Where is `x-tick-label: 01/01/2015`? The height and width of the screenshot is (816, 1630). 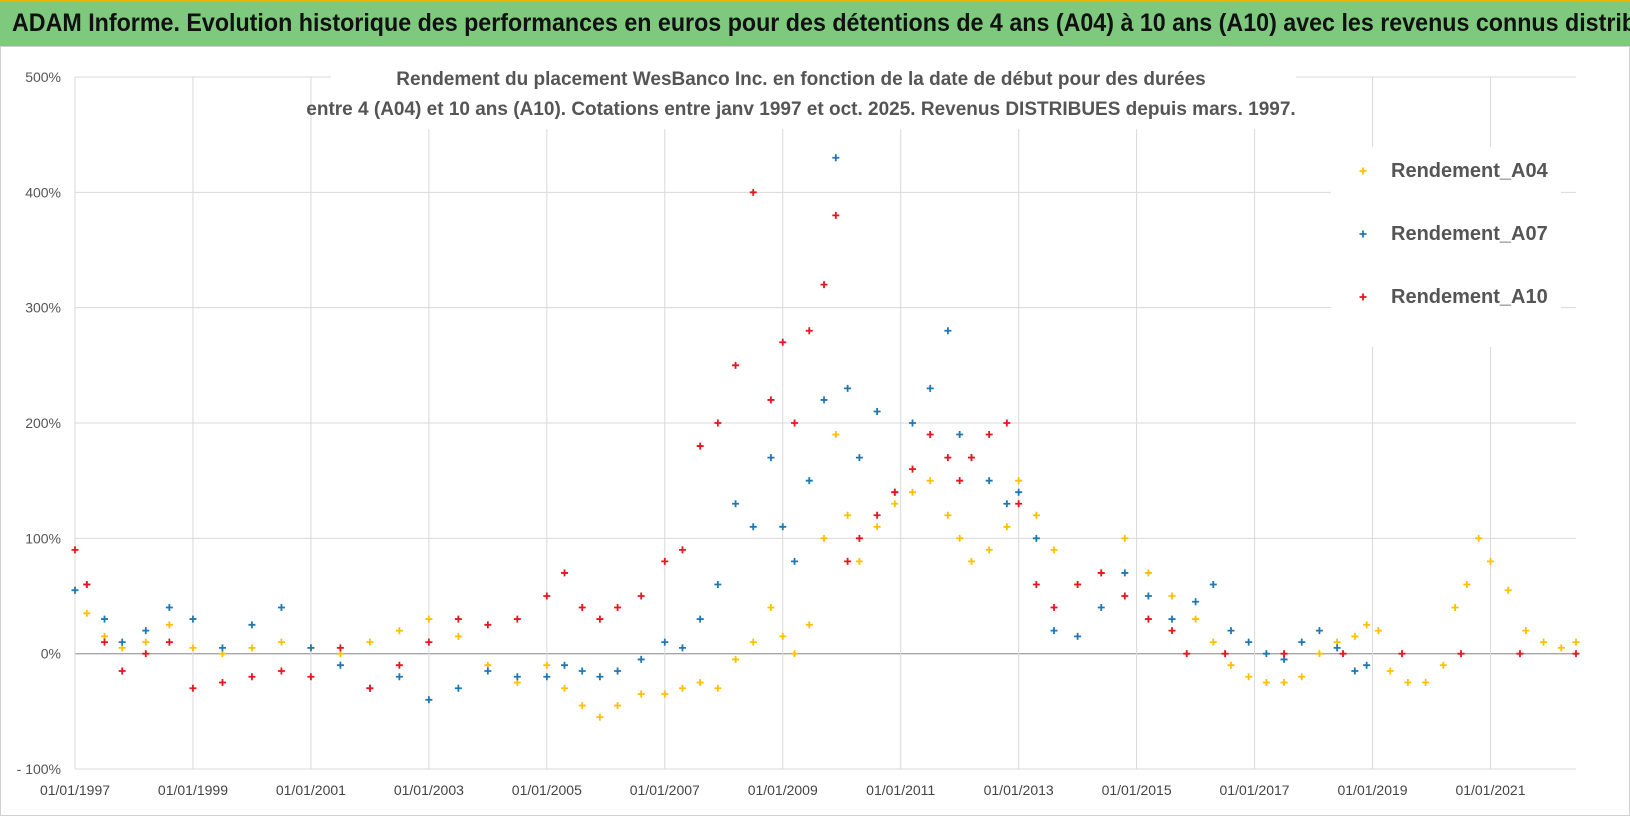 x-tick-label: 01/01/2015 is located at coordinates (1137, 790).